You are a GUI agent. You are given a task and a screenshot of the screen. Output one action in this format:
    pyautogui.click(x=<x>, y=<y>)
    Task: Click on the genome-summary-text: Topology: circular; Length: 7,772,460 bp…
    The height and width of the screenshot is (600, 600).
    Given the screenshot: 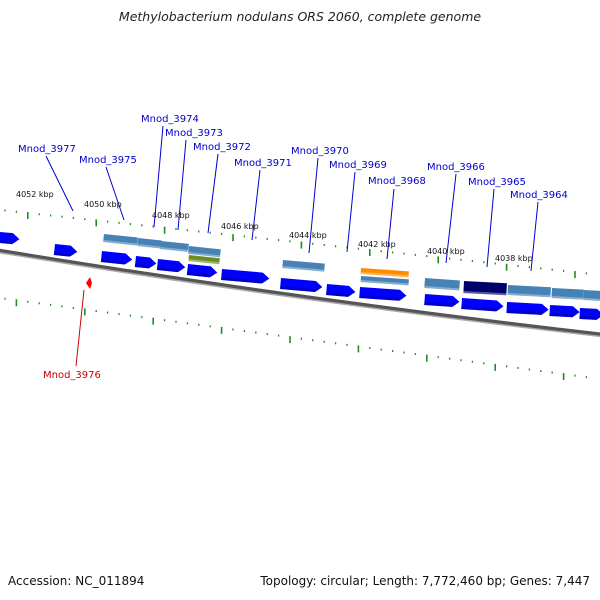 What is the action you would take?
    pyautogui.click(x=425, y=581)
    